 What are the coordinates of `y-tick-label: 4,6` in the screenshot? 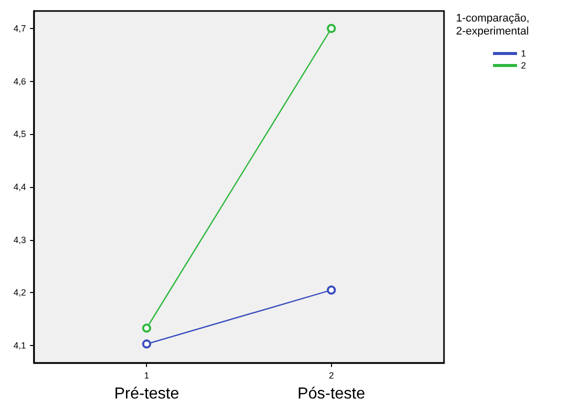 It's located at (19, 81).